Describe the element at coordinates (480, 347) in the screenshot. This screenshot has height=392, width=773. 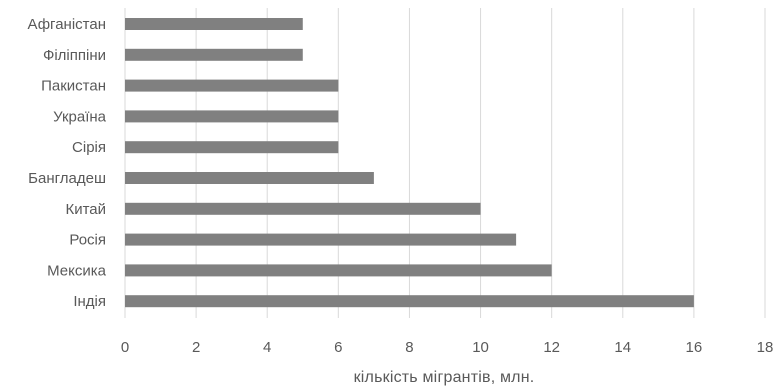
I see `x-tick-label: 10` at that location.